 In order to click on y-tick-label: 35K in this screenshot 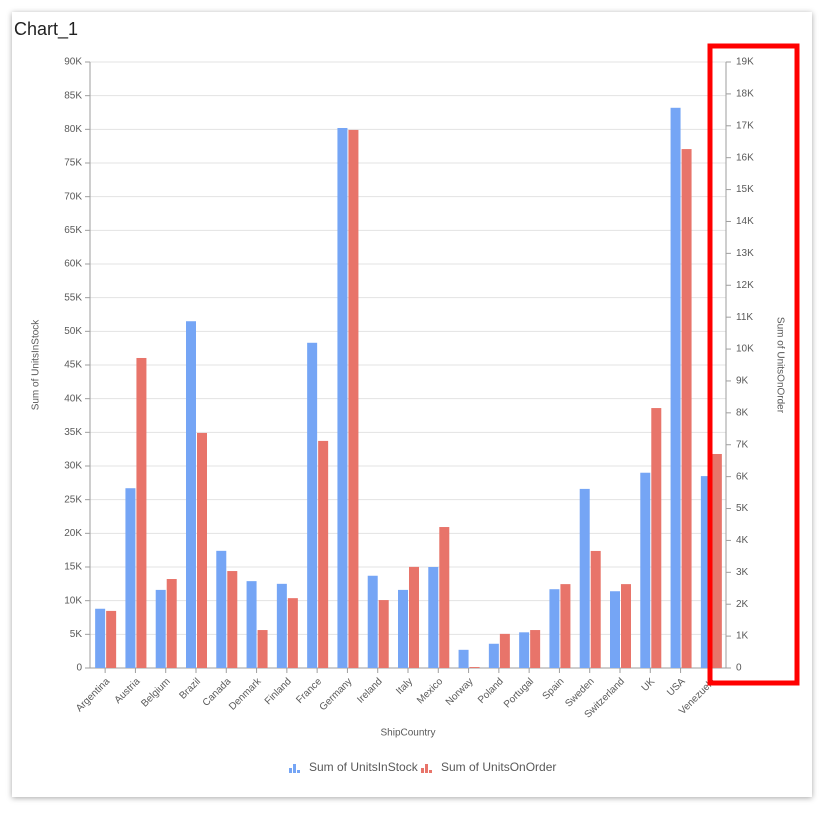, I will do `click(73, 432)`.